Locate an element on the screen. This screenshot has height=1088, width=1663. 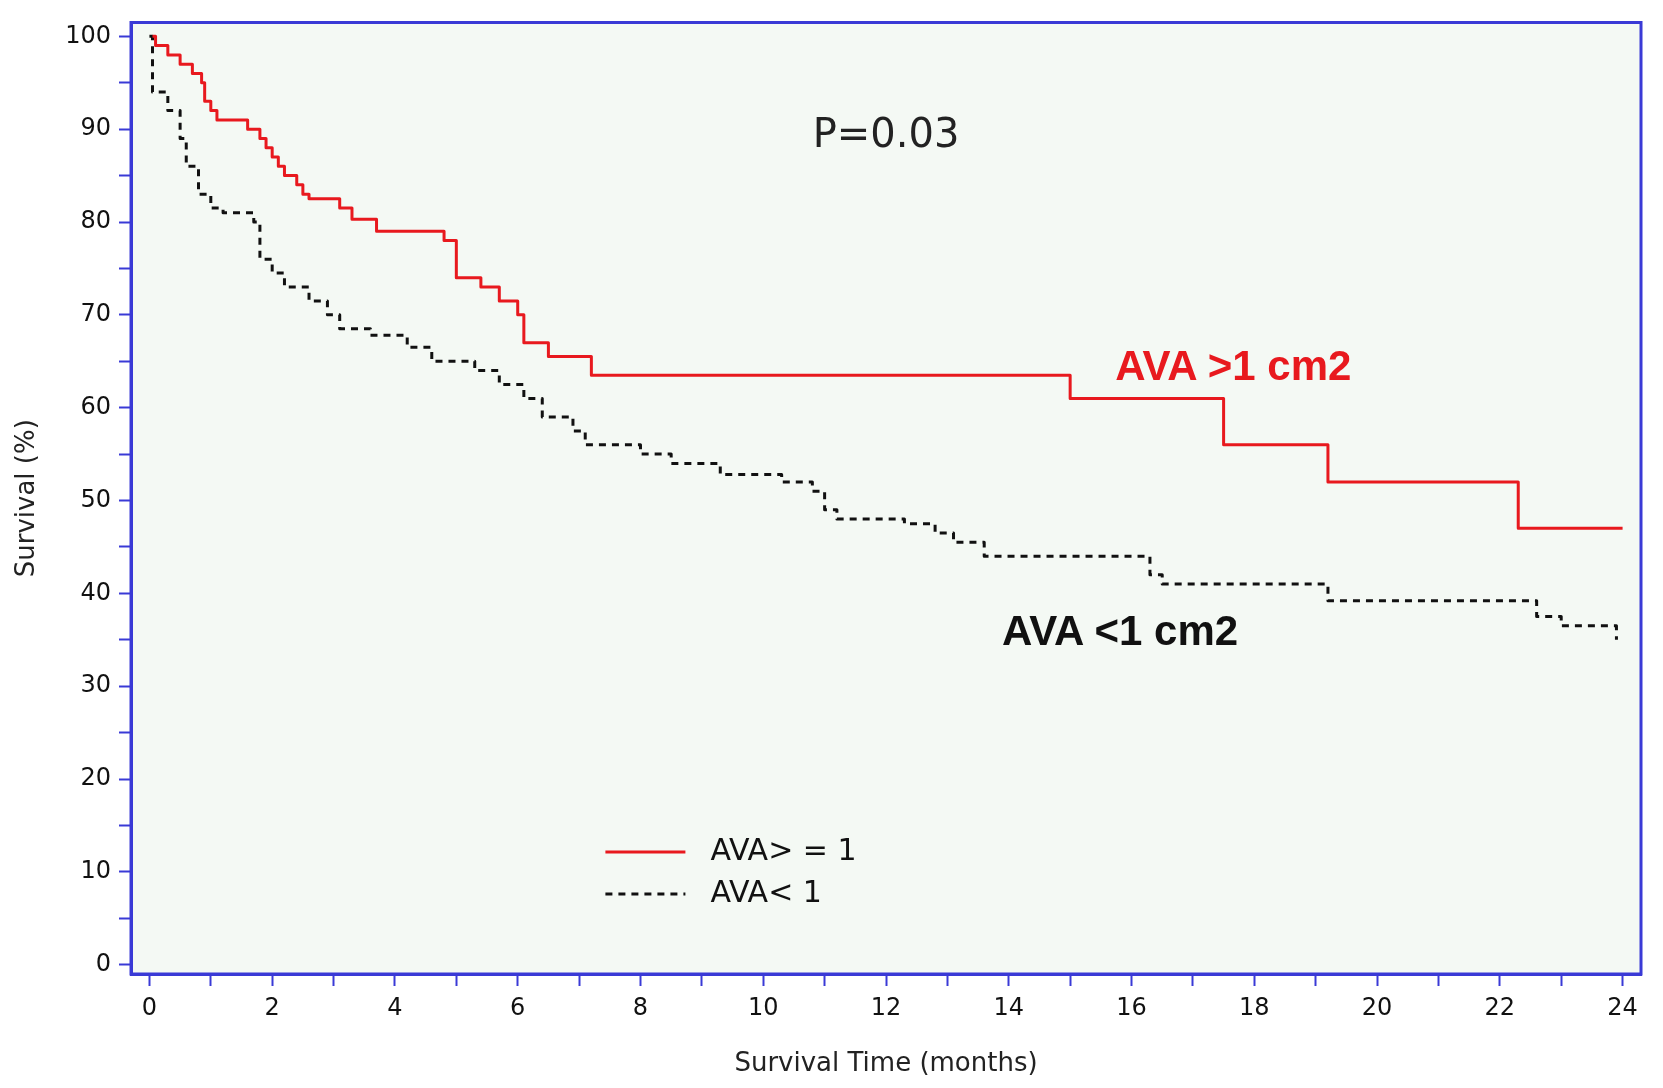
x-axis-title: Survival Time (months) is located at coordinates (886, 1062).